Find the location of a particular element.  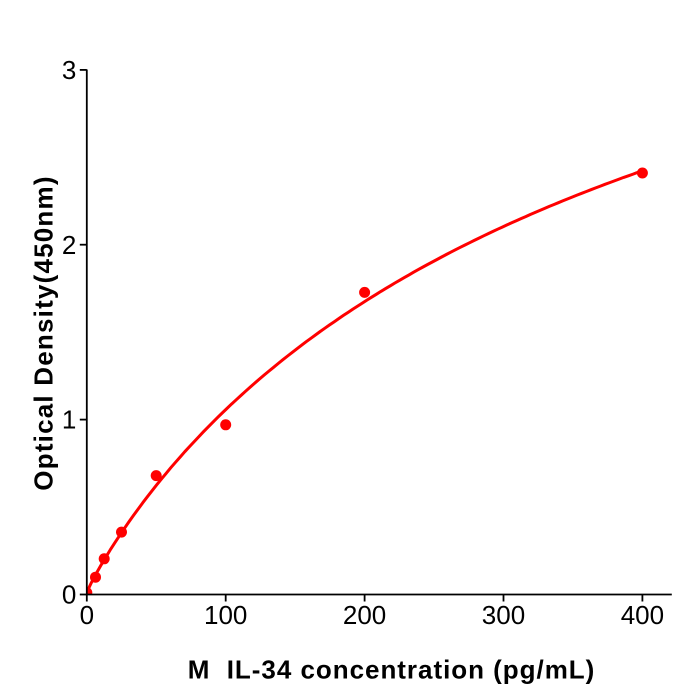

svg-text: 400 is located at coordinates (642, 615).